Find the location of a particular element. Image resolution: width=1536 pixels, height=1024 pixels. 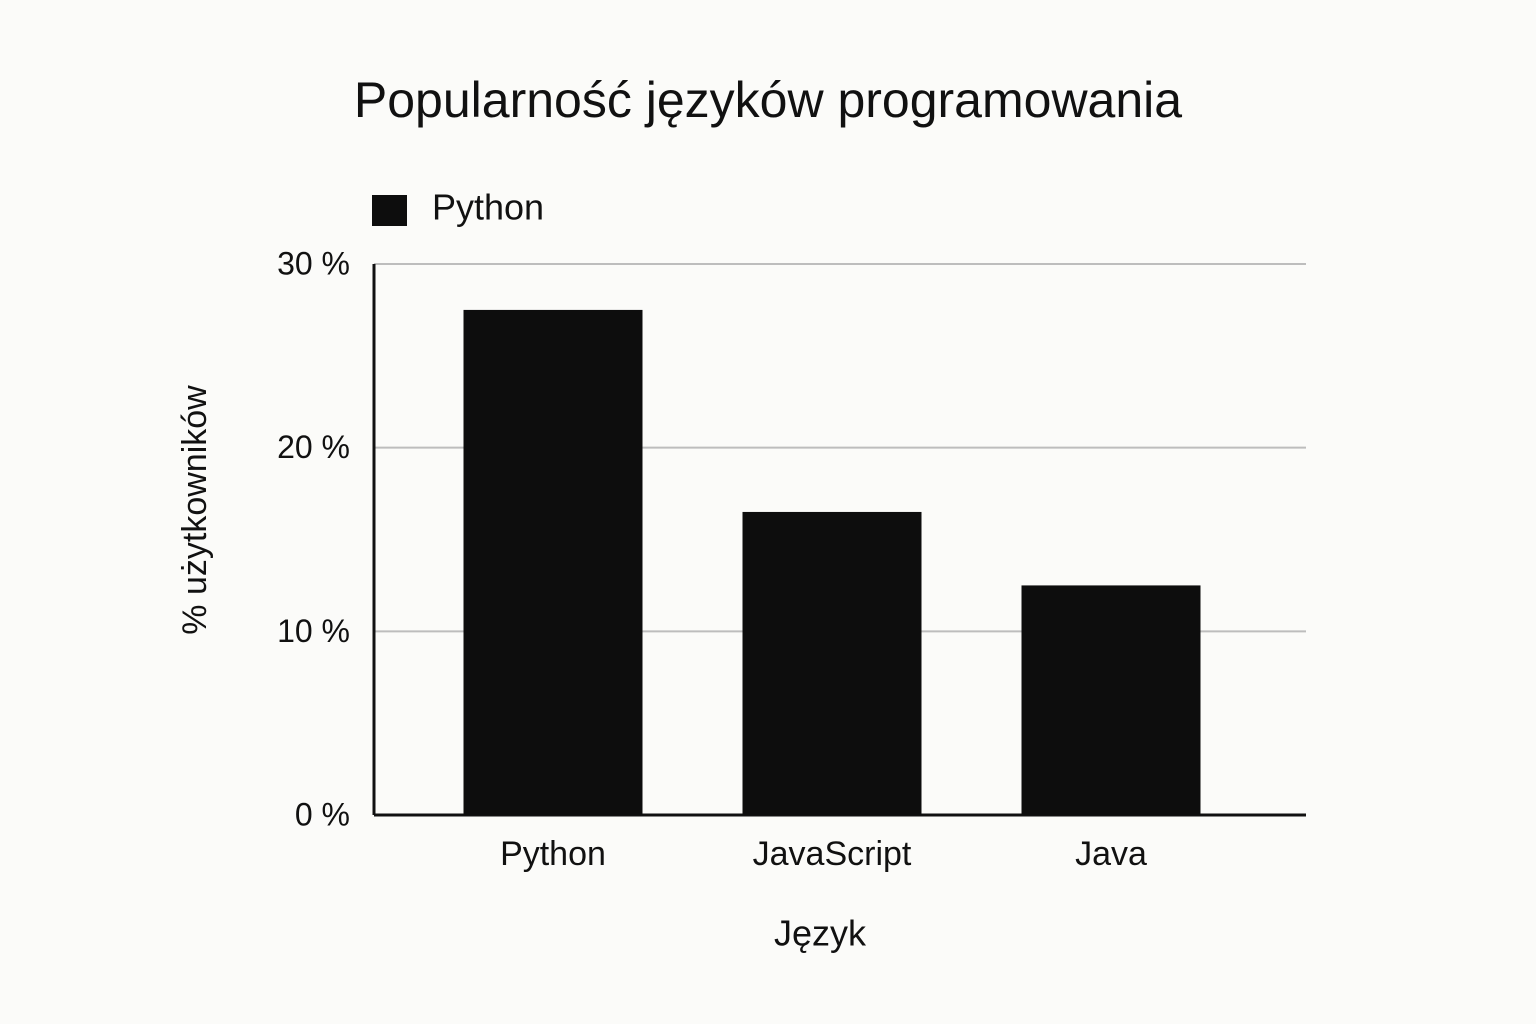

y-tick-label: 0 % is located at coordinates (322, 814).